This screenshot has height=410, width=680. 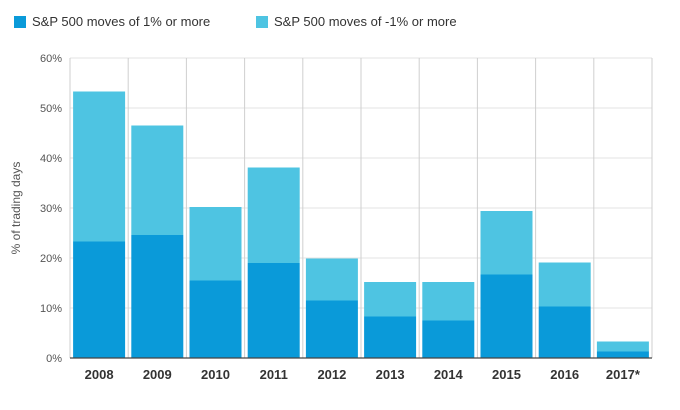 I want to click on y-tick-label: 60%, so click(x=51, y=59).